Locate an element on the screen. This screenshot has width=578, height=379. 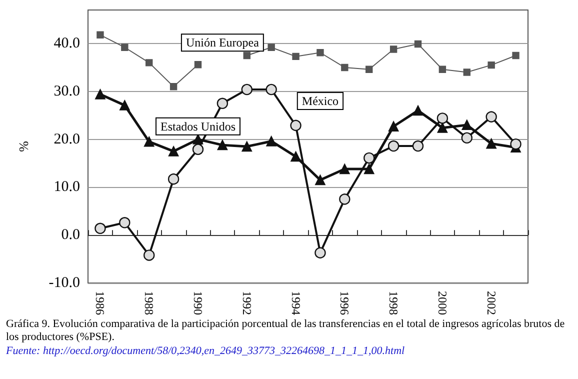
y-tick-label: 10.0 is located at coordinates (67, 187).